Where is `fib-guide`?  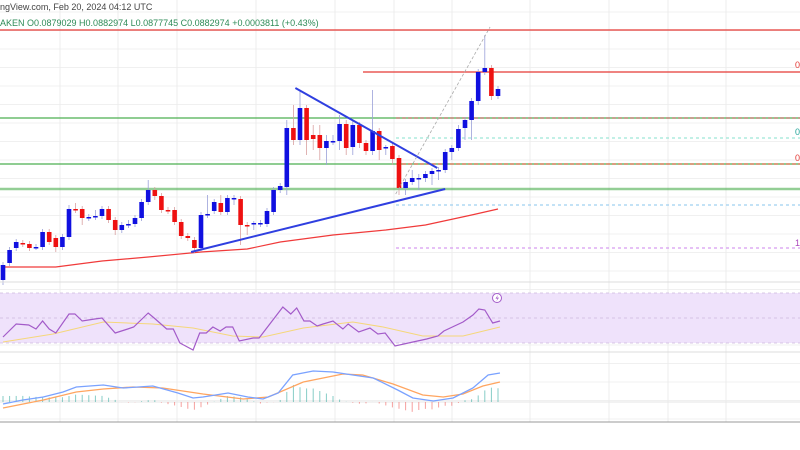 fib-guide is located at coordinates (443, 110).